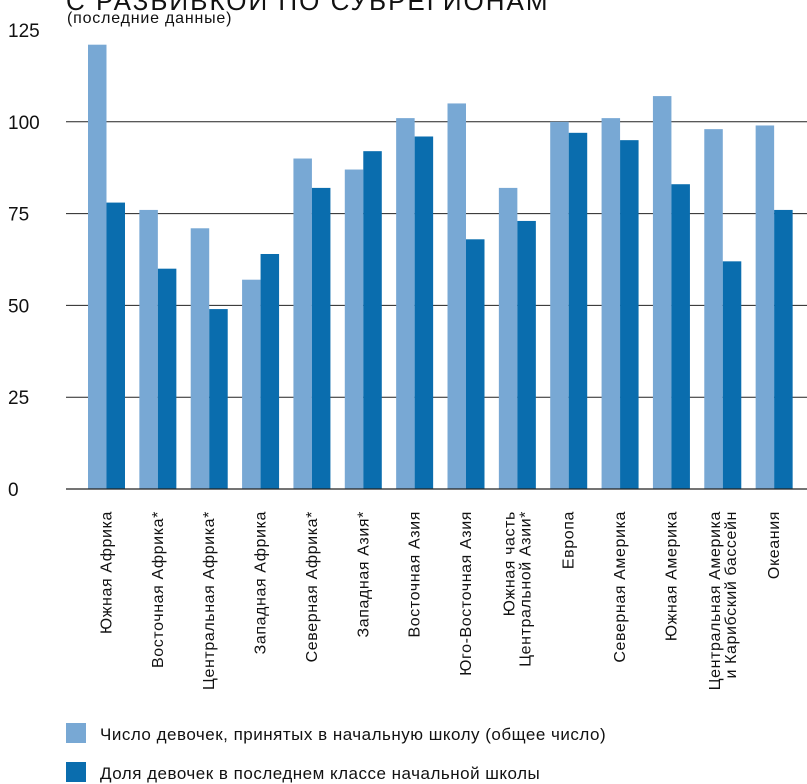 The width and height of the screenshot is (807, 784). I want to click on chart-title: С РАЗБИВКОЙ ПО СУБРЕГИОНАМ, so click(308, 8).